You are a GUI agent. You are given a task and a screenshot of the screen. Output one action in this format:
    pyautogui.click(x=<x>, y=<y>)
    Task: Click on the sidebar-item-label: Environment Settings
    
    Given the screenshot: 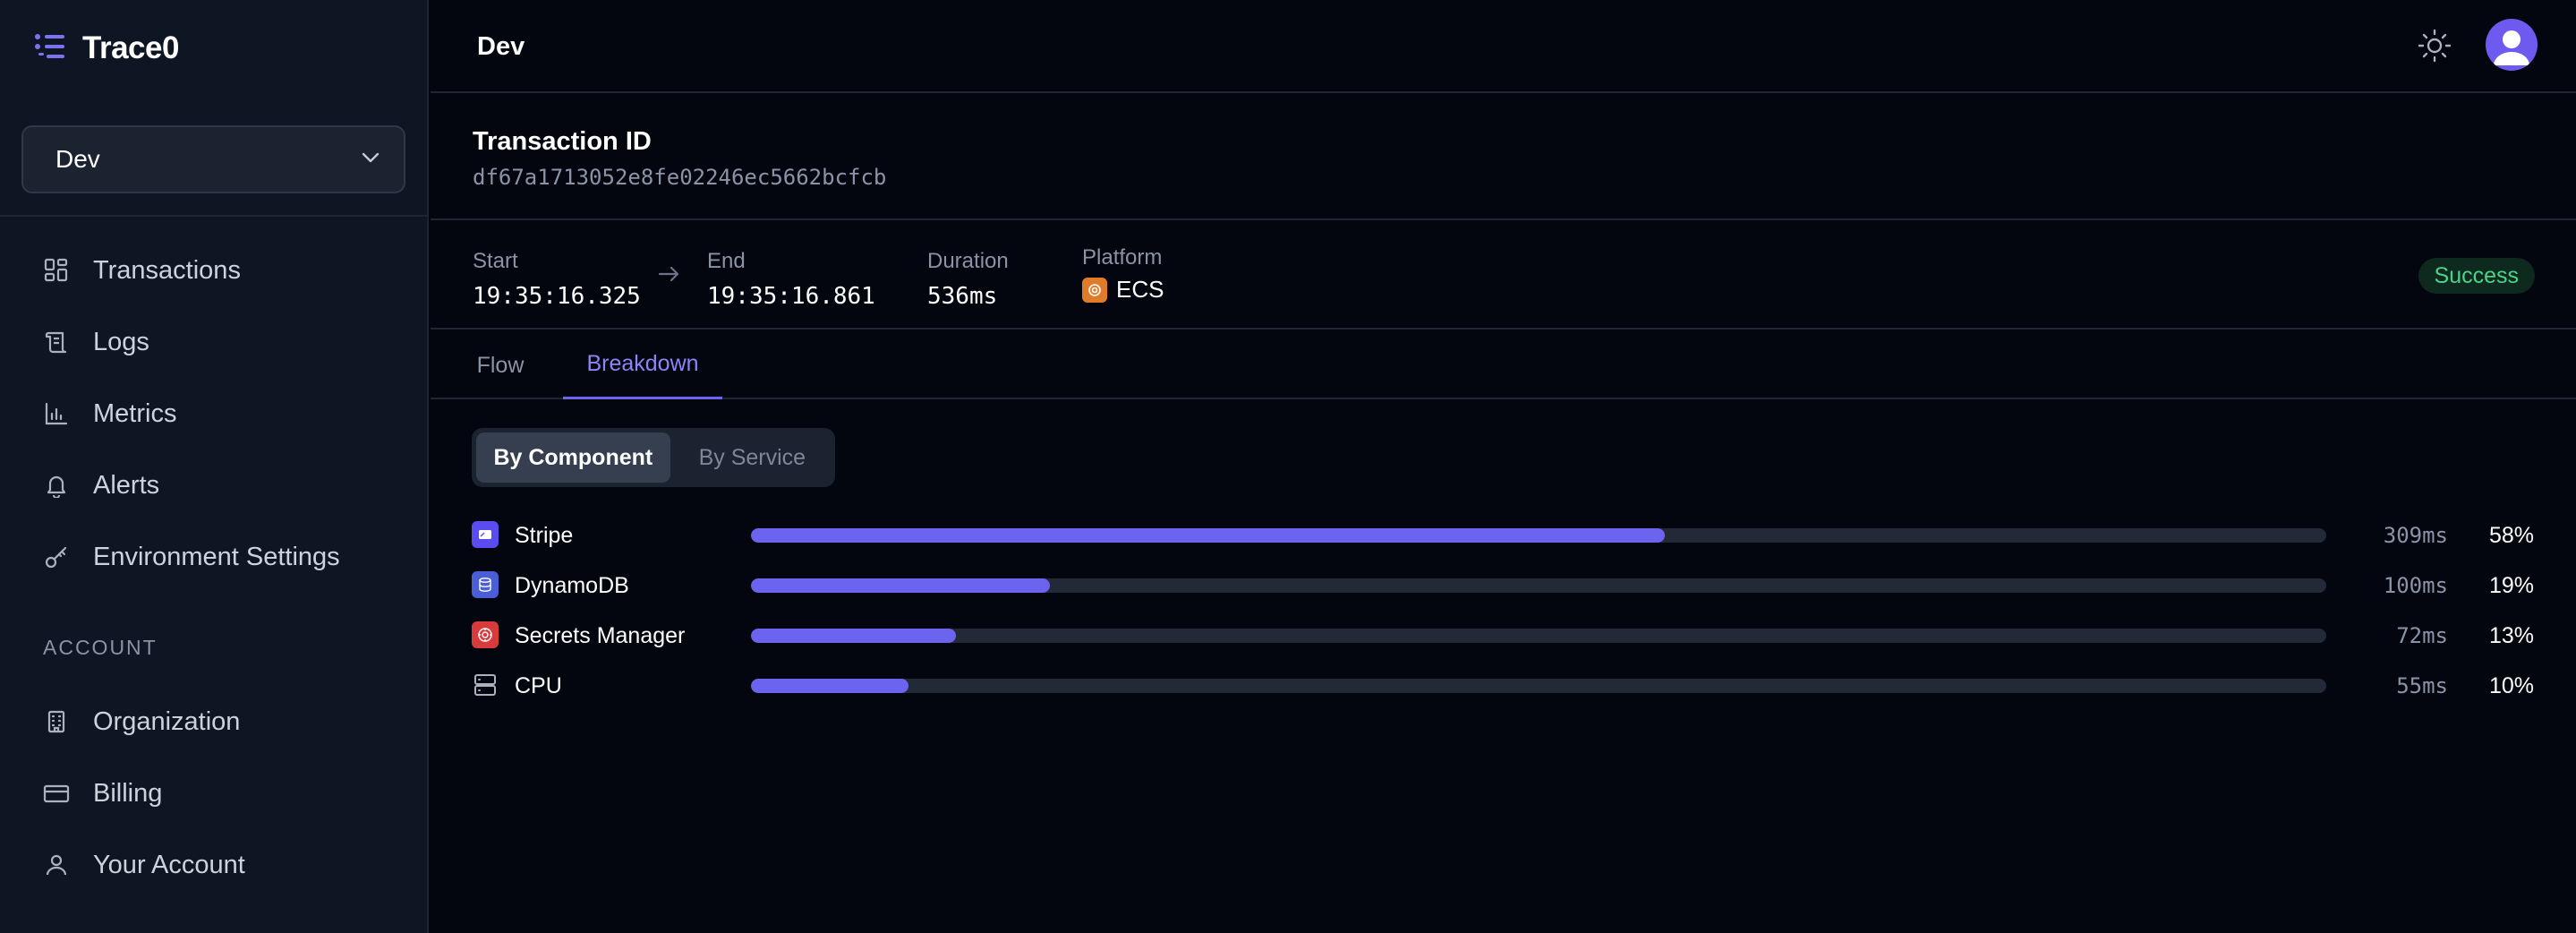 What is the action you would take?
    pyautogui.click(x=216, y=556)
    